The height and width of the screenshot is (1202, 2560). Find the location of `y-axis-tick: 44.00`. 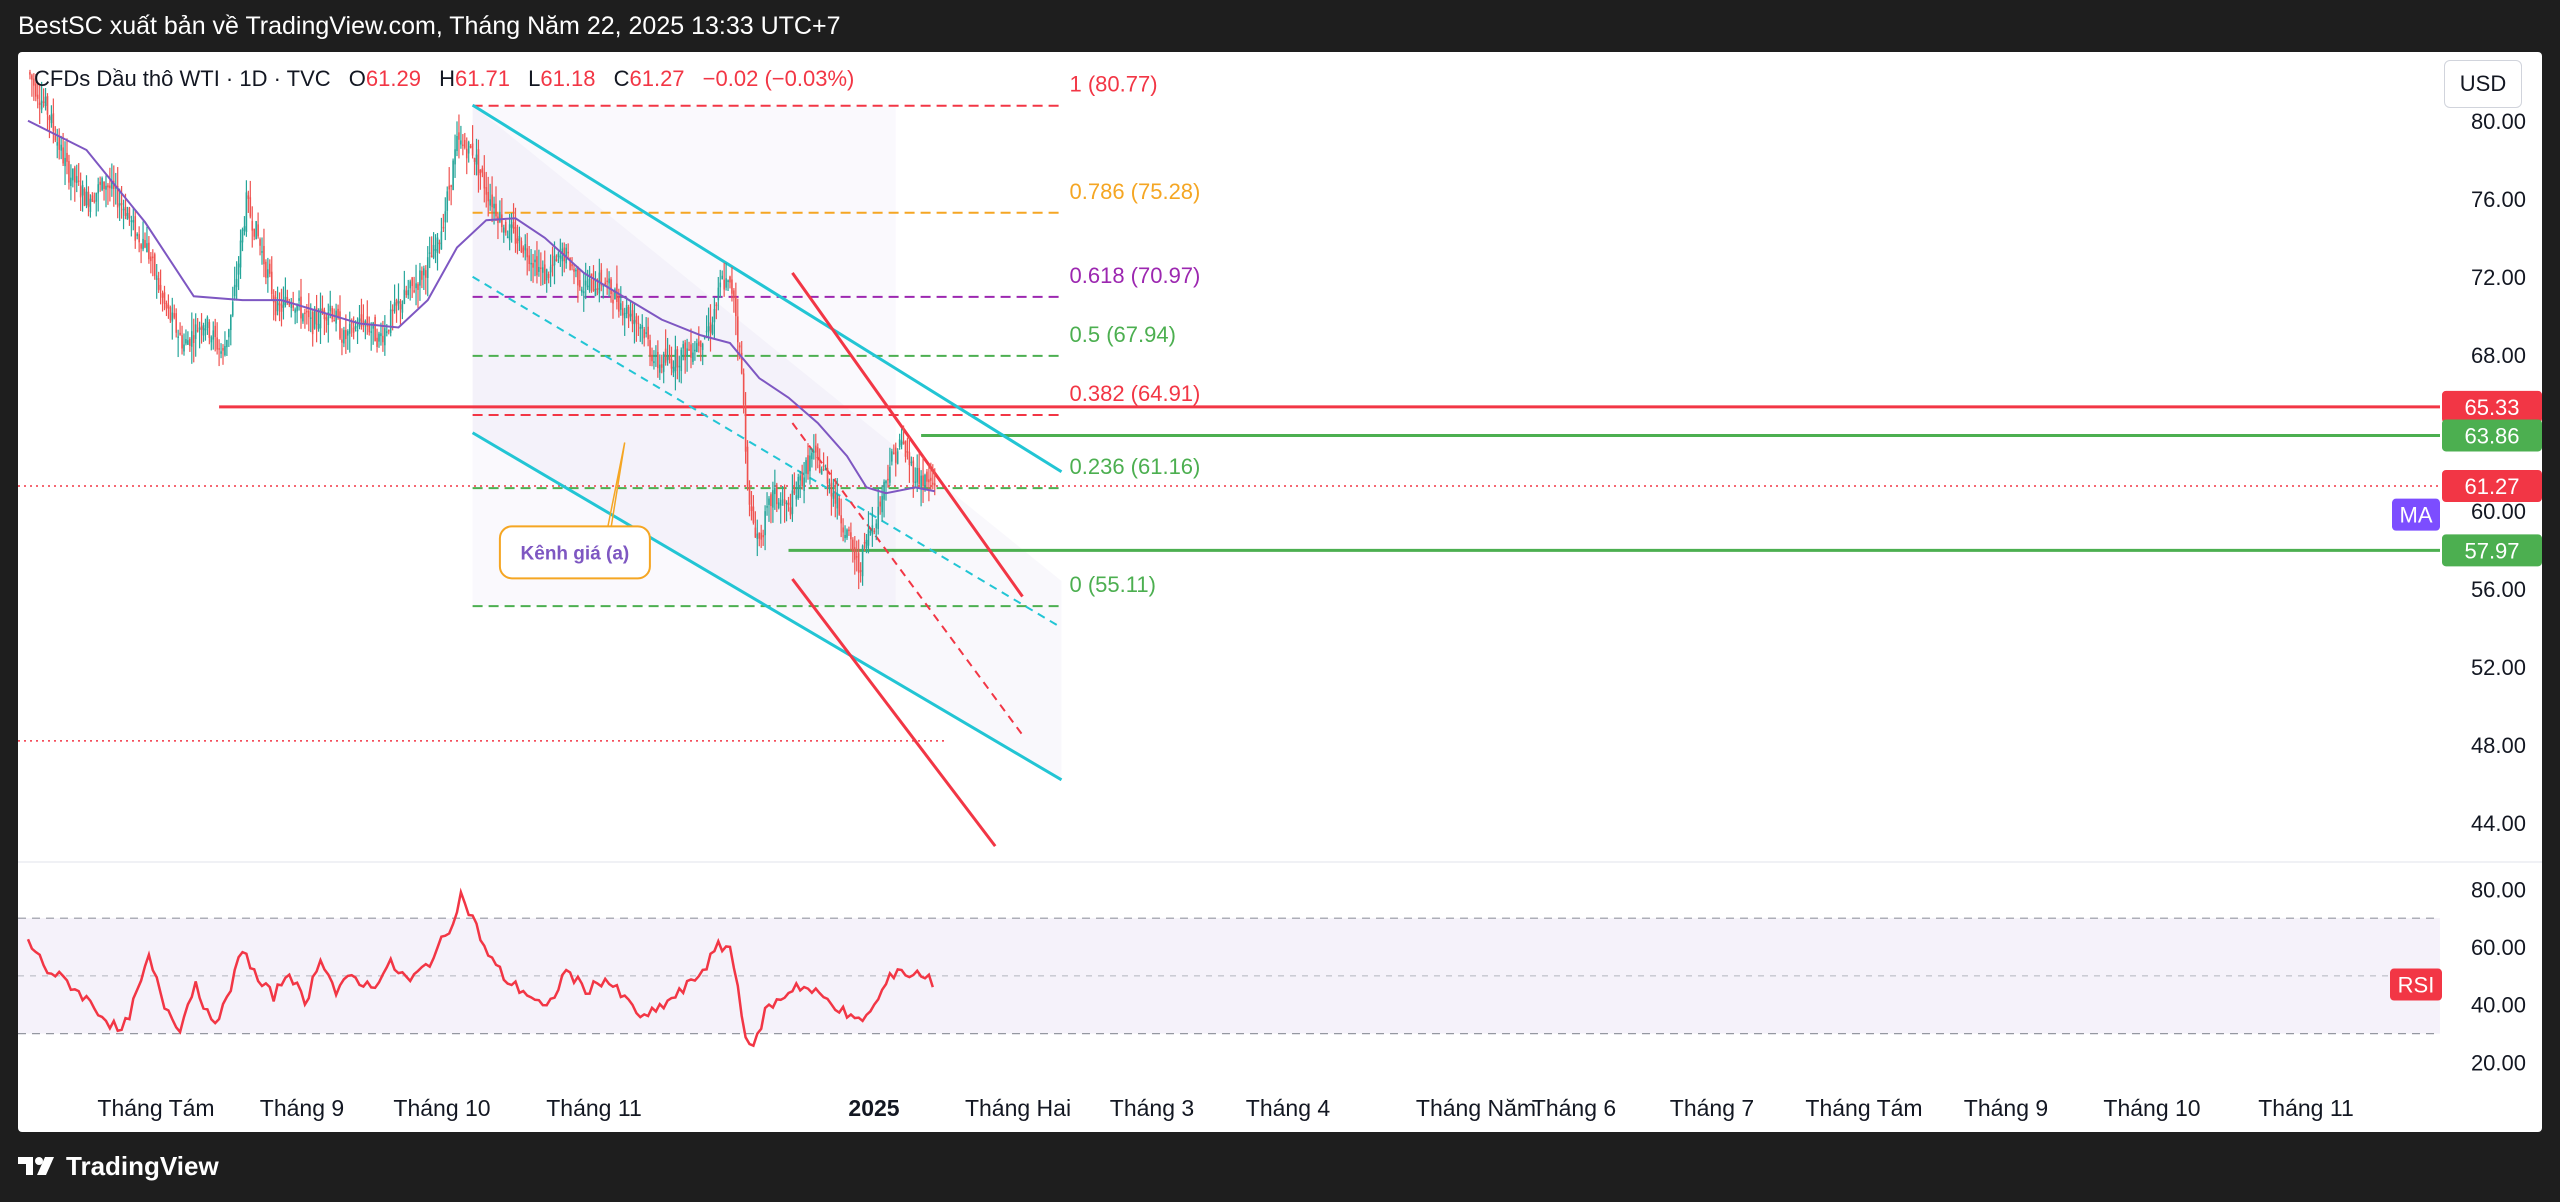

y-axis-tick: 44.00 is located at coordinates (2498, 823).